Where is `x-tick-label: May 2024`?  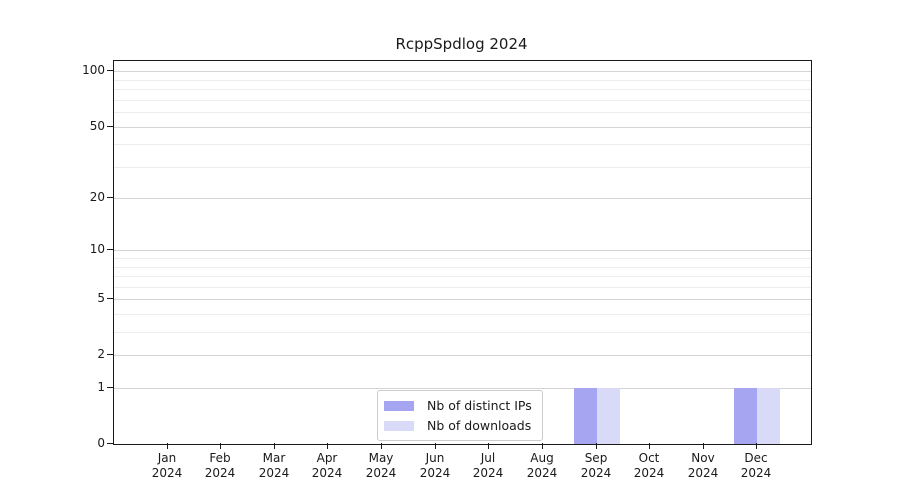
x-tick-label: May 2024 is located at coordinates (381, 466).